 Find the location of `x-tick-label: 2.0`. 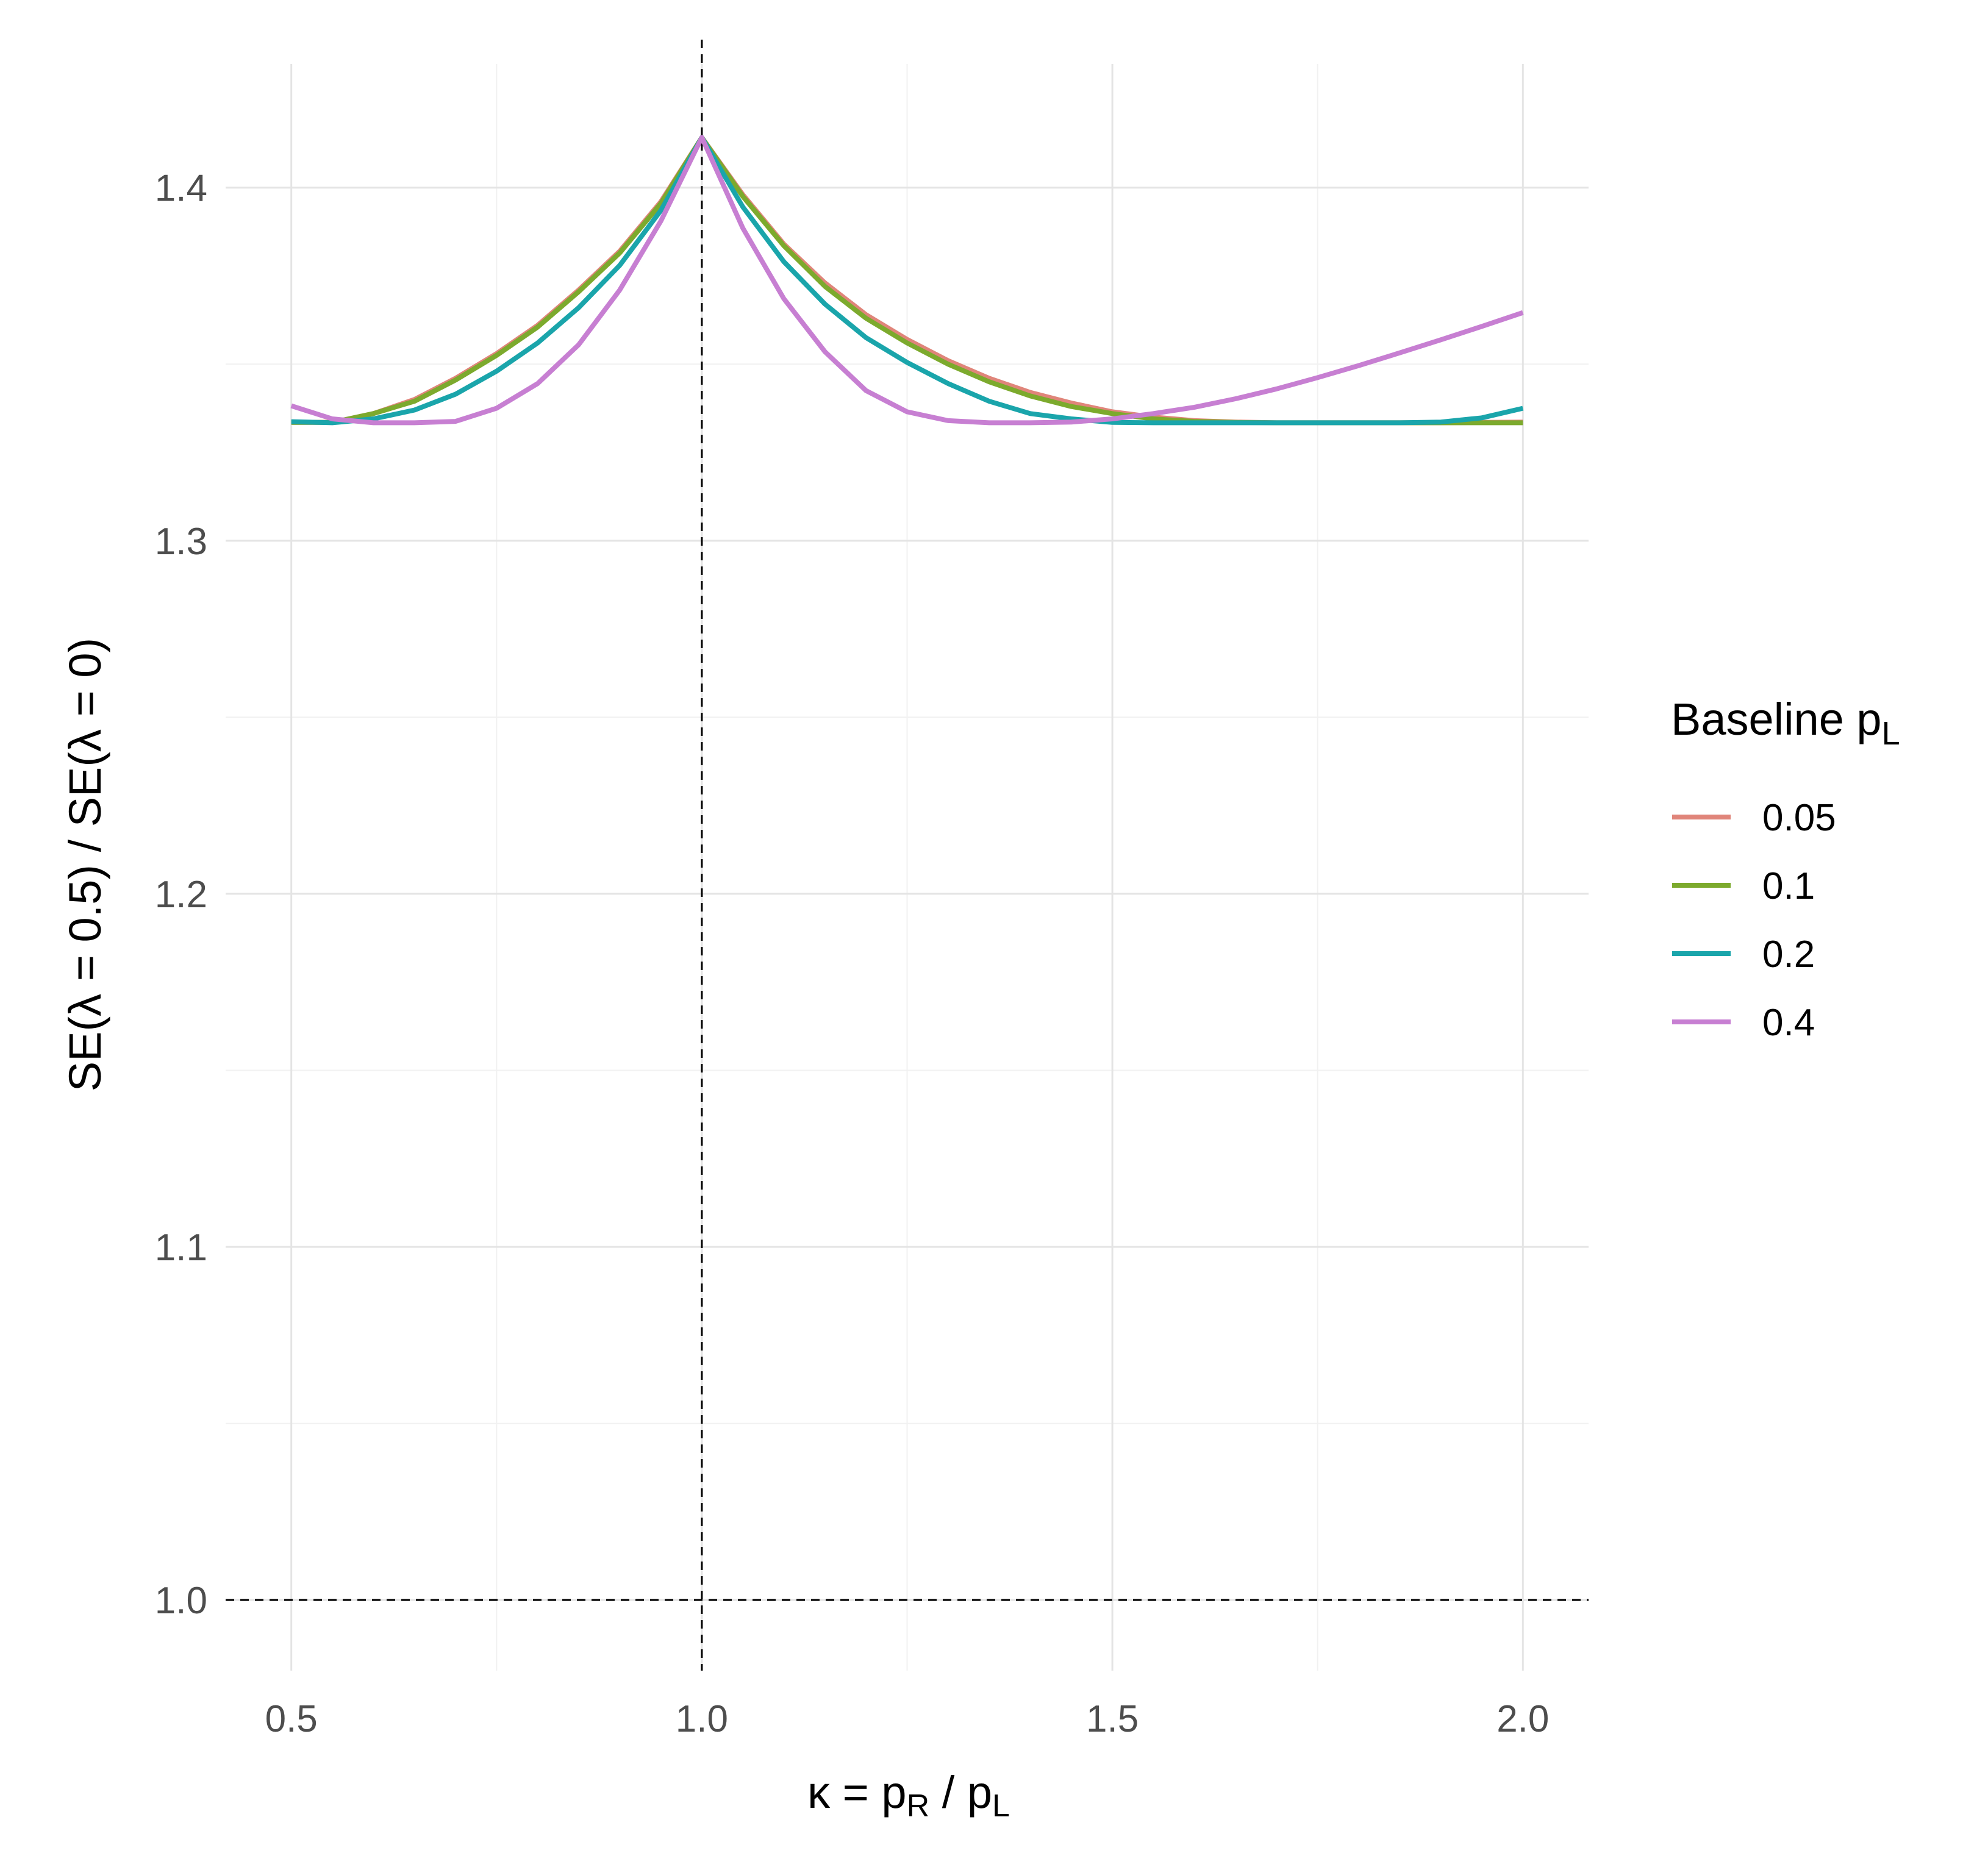

x-tick-label: 2.0 is located at coordinates (1522, 1719).